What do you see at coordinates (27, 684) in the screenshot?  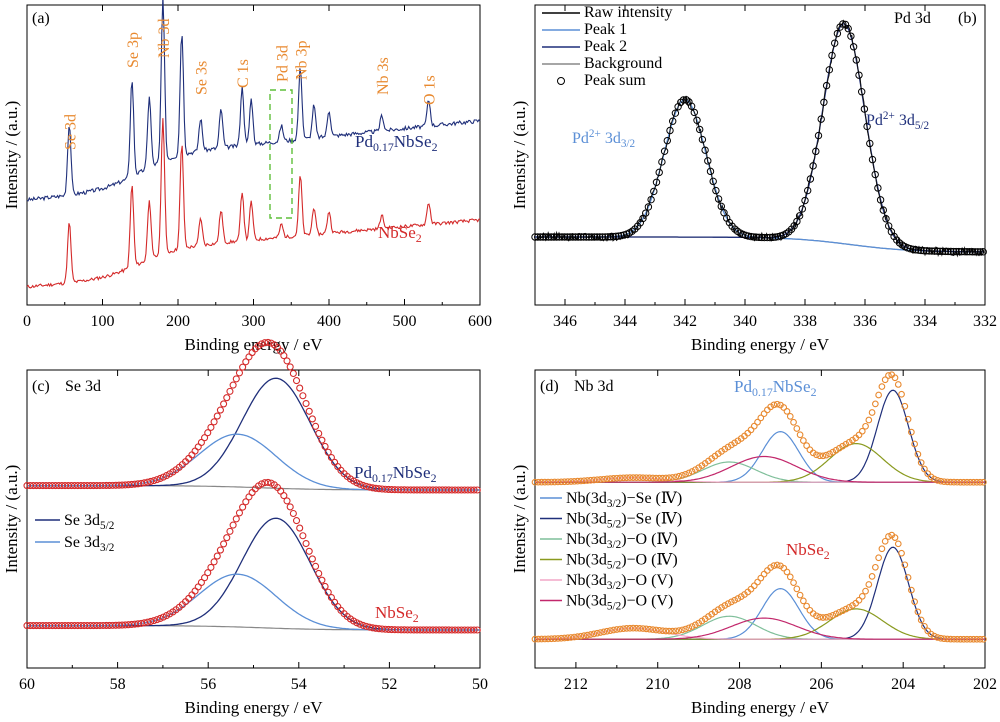 I see `panel-c-xtick-label-0: 60` at bounding box center [27, 684].